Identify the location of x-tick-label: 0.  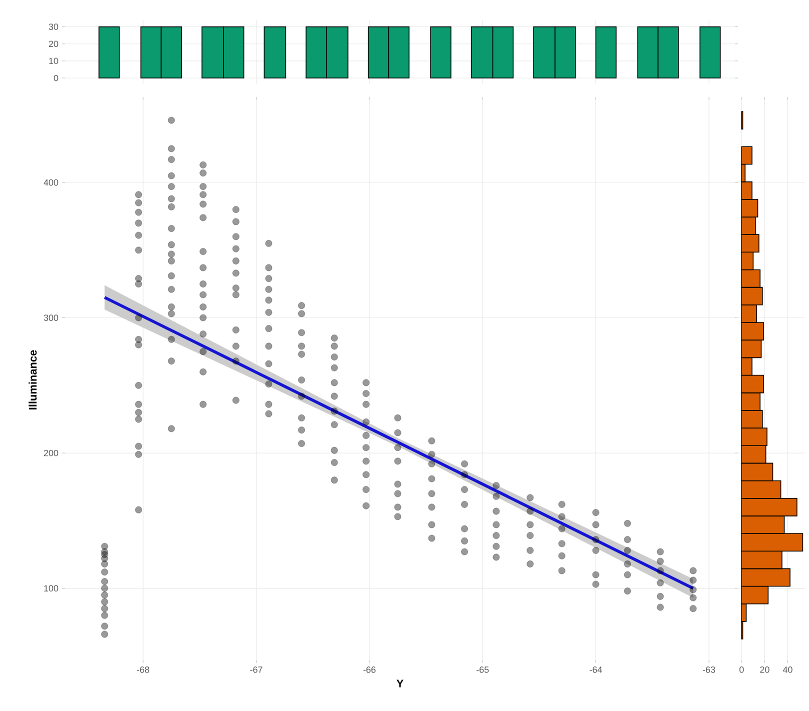
(741, 669).